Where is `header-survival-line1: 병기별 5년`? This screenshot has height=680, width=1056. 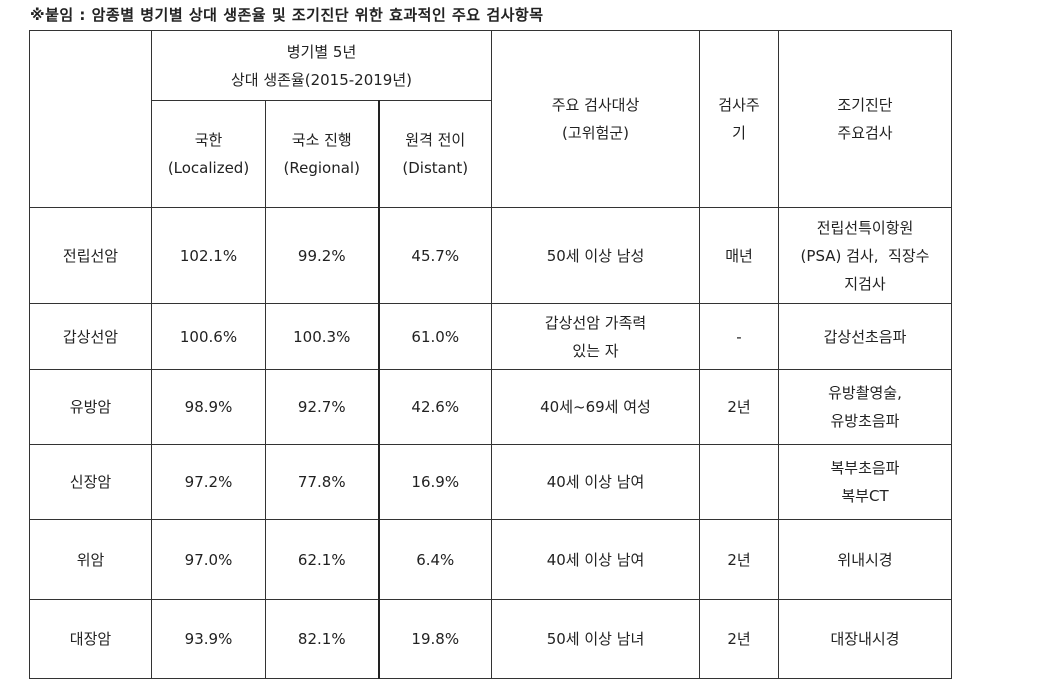 header-survival-line1: 병기별 5년 is located at coordinates (321, 51).